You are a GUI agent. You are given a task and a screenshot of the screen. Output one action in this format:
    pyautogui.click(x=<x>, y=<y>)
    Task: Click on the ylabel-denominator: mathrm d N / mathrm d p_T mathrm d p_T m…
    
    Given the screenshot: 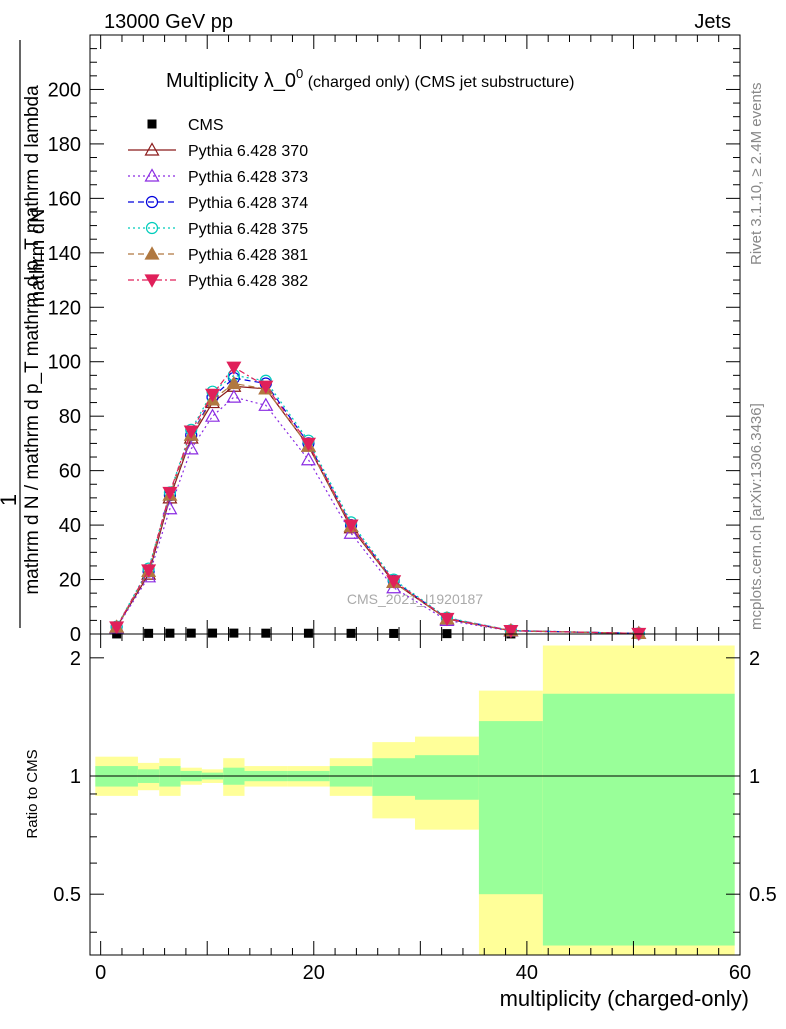 What is the action you would take?
    pyautogui.click(x=32, y=340)
    